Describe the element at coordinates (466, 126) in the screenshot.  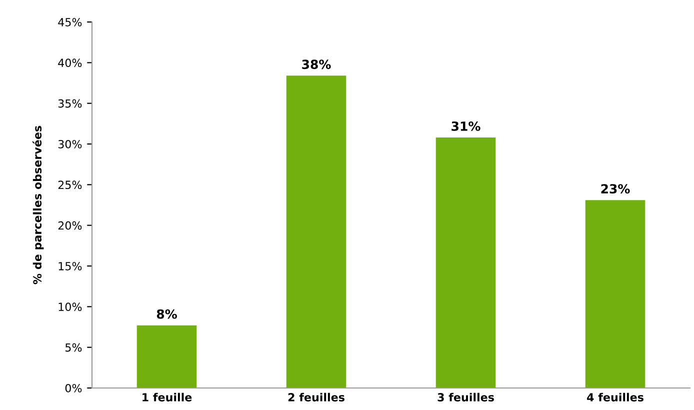
I see `data-label: 31%` at that location.